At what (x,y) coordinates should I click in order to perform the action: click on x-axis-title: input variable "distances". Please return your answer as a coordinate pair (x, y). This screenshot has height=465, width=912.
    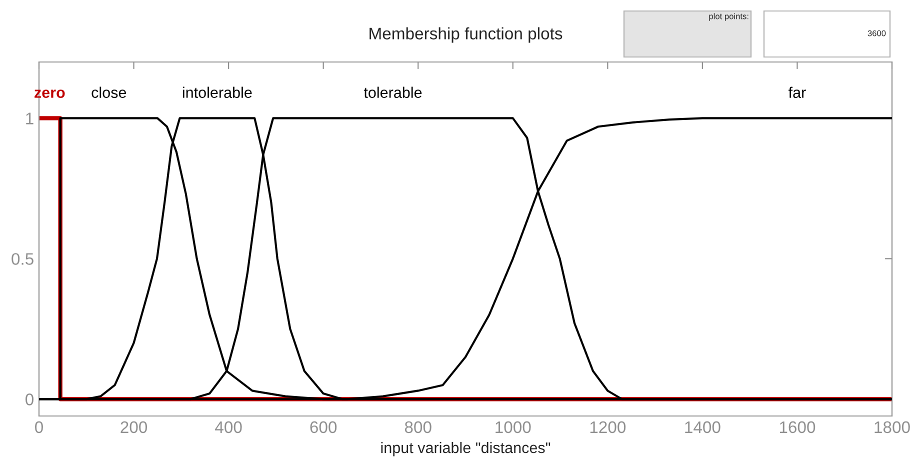
    Looking at the image, I should click on (465, 449).